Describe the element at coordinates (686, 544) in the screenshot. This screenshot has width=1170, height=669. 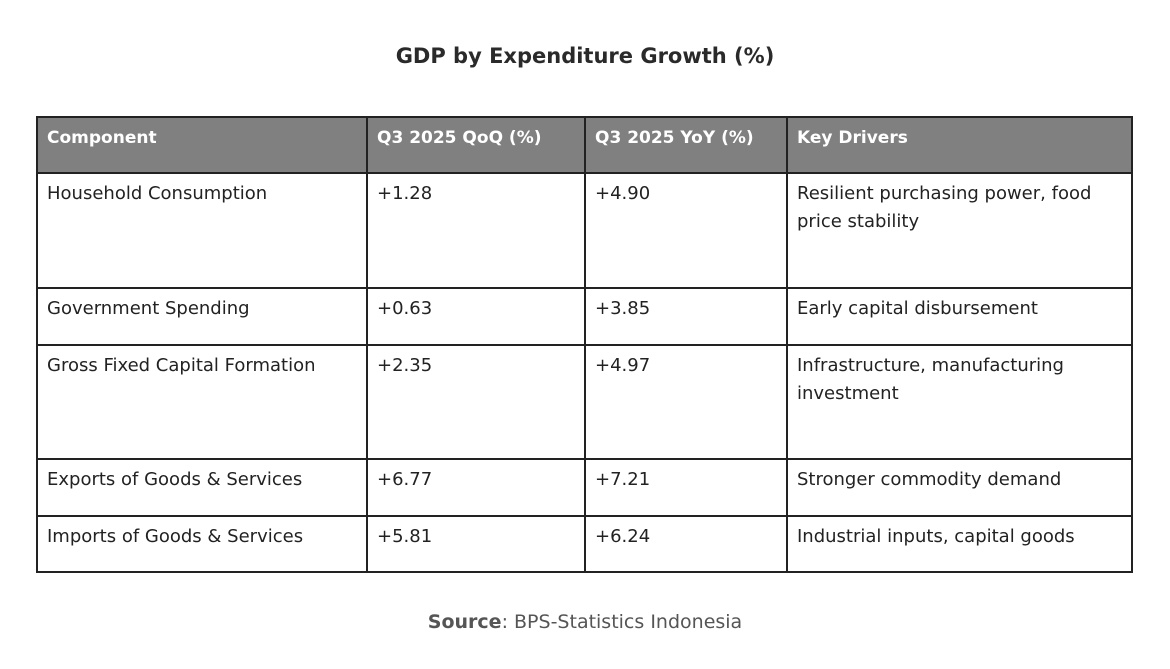
I see `table-cell: +6.24` at that location.